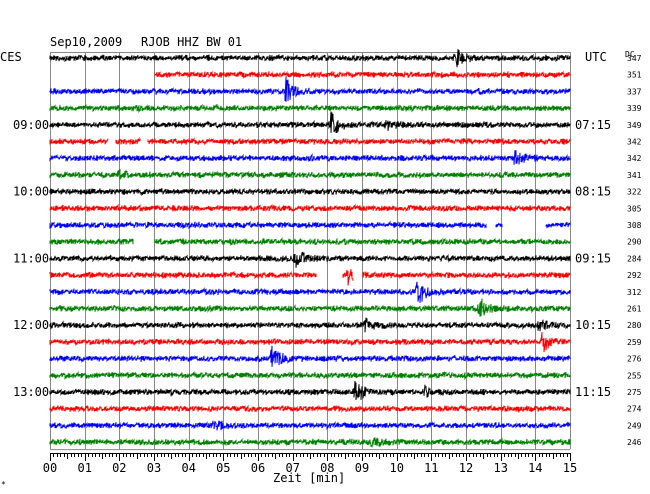 The image size is (650, 494). What do you see at coordinates (31, 325) in the screenshot?
I see `left-time-label: 12:00` at bounding box center [31, 325].